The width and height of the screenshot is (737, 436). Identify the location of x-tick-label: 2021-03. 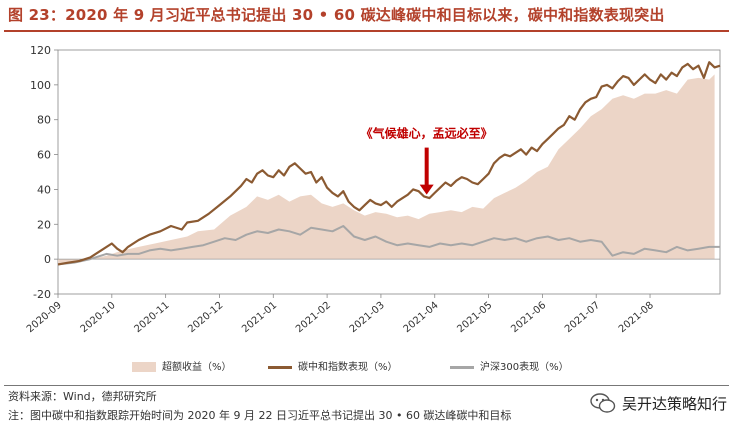
(367, 317).